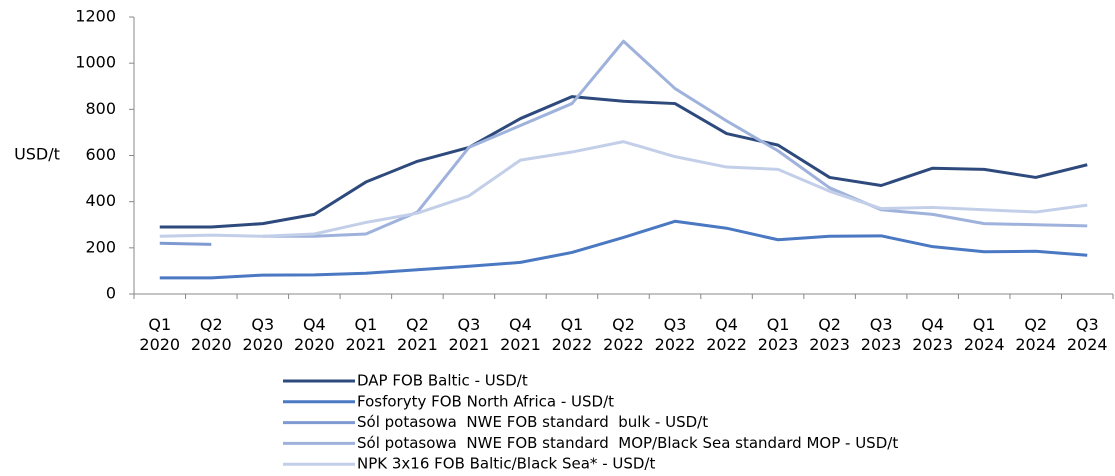  Describe the element at coordinates (100, 246) in the screenshot. I see `y-tick-label: 200` at that location.